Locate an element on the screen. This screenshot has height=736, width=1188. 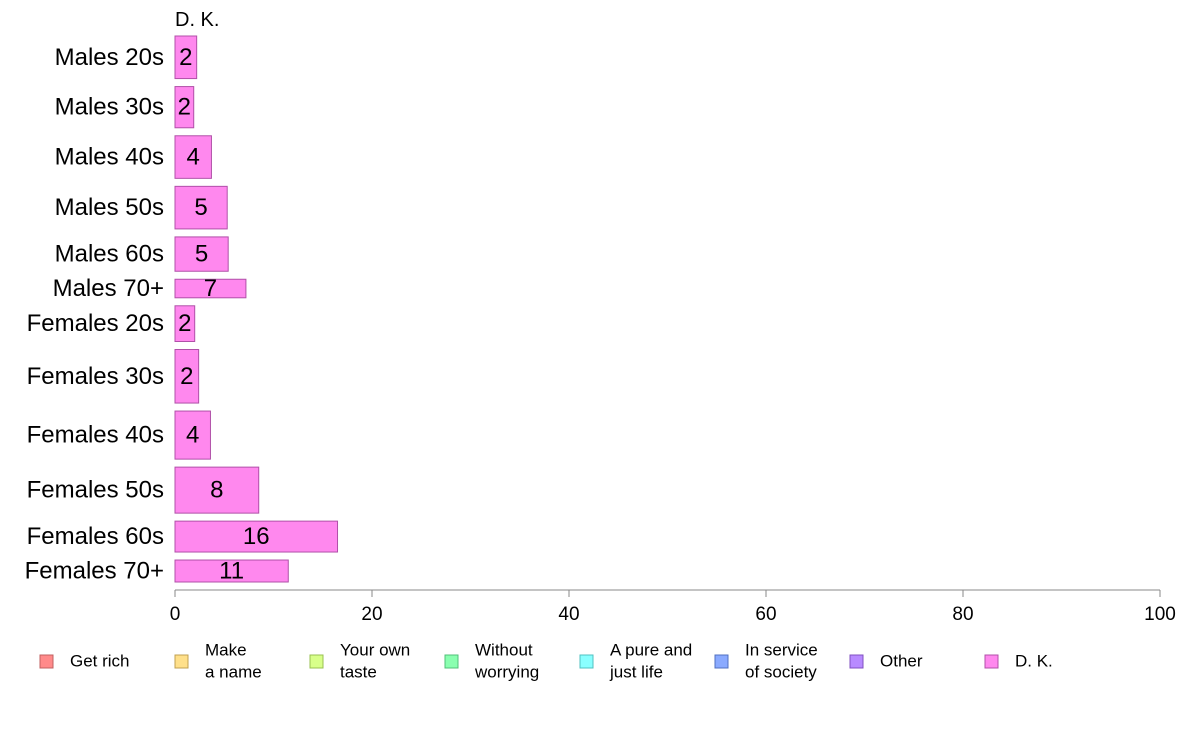
legend-label: D. K. is located at coordinates (1034, 661).